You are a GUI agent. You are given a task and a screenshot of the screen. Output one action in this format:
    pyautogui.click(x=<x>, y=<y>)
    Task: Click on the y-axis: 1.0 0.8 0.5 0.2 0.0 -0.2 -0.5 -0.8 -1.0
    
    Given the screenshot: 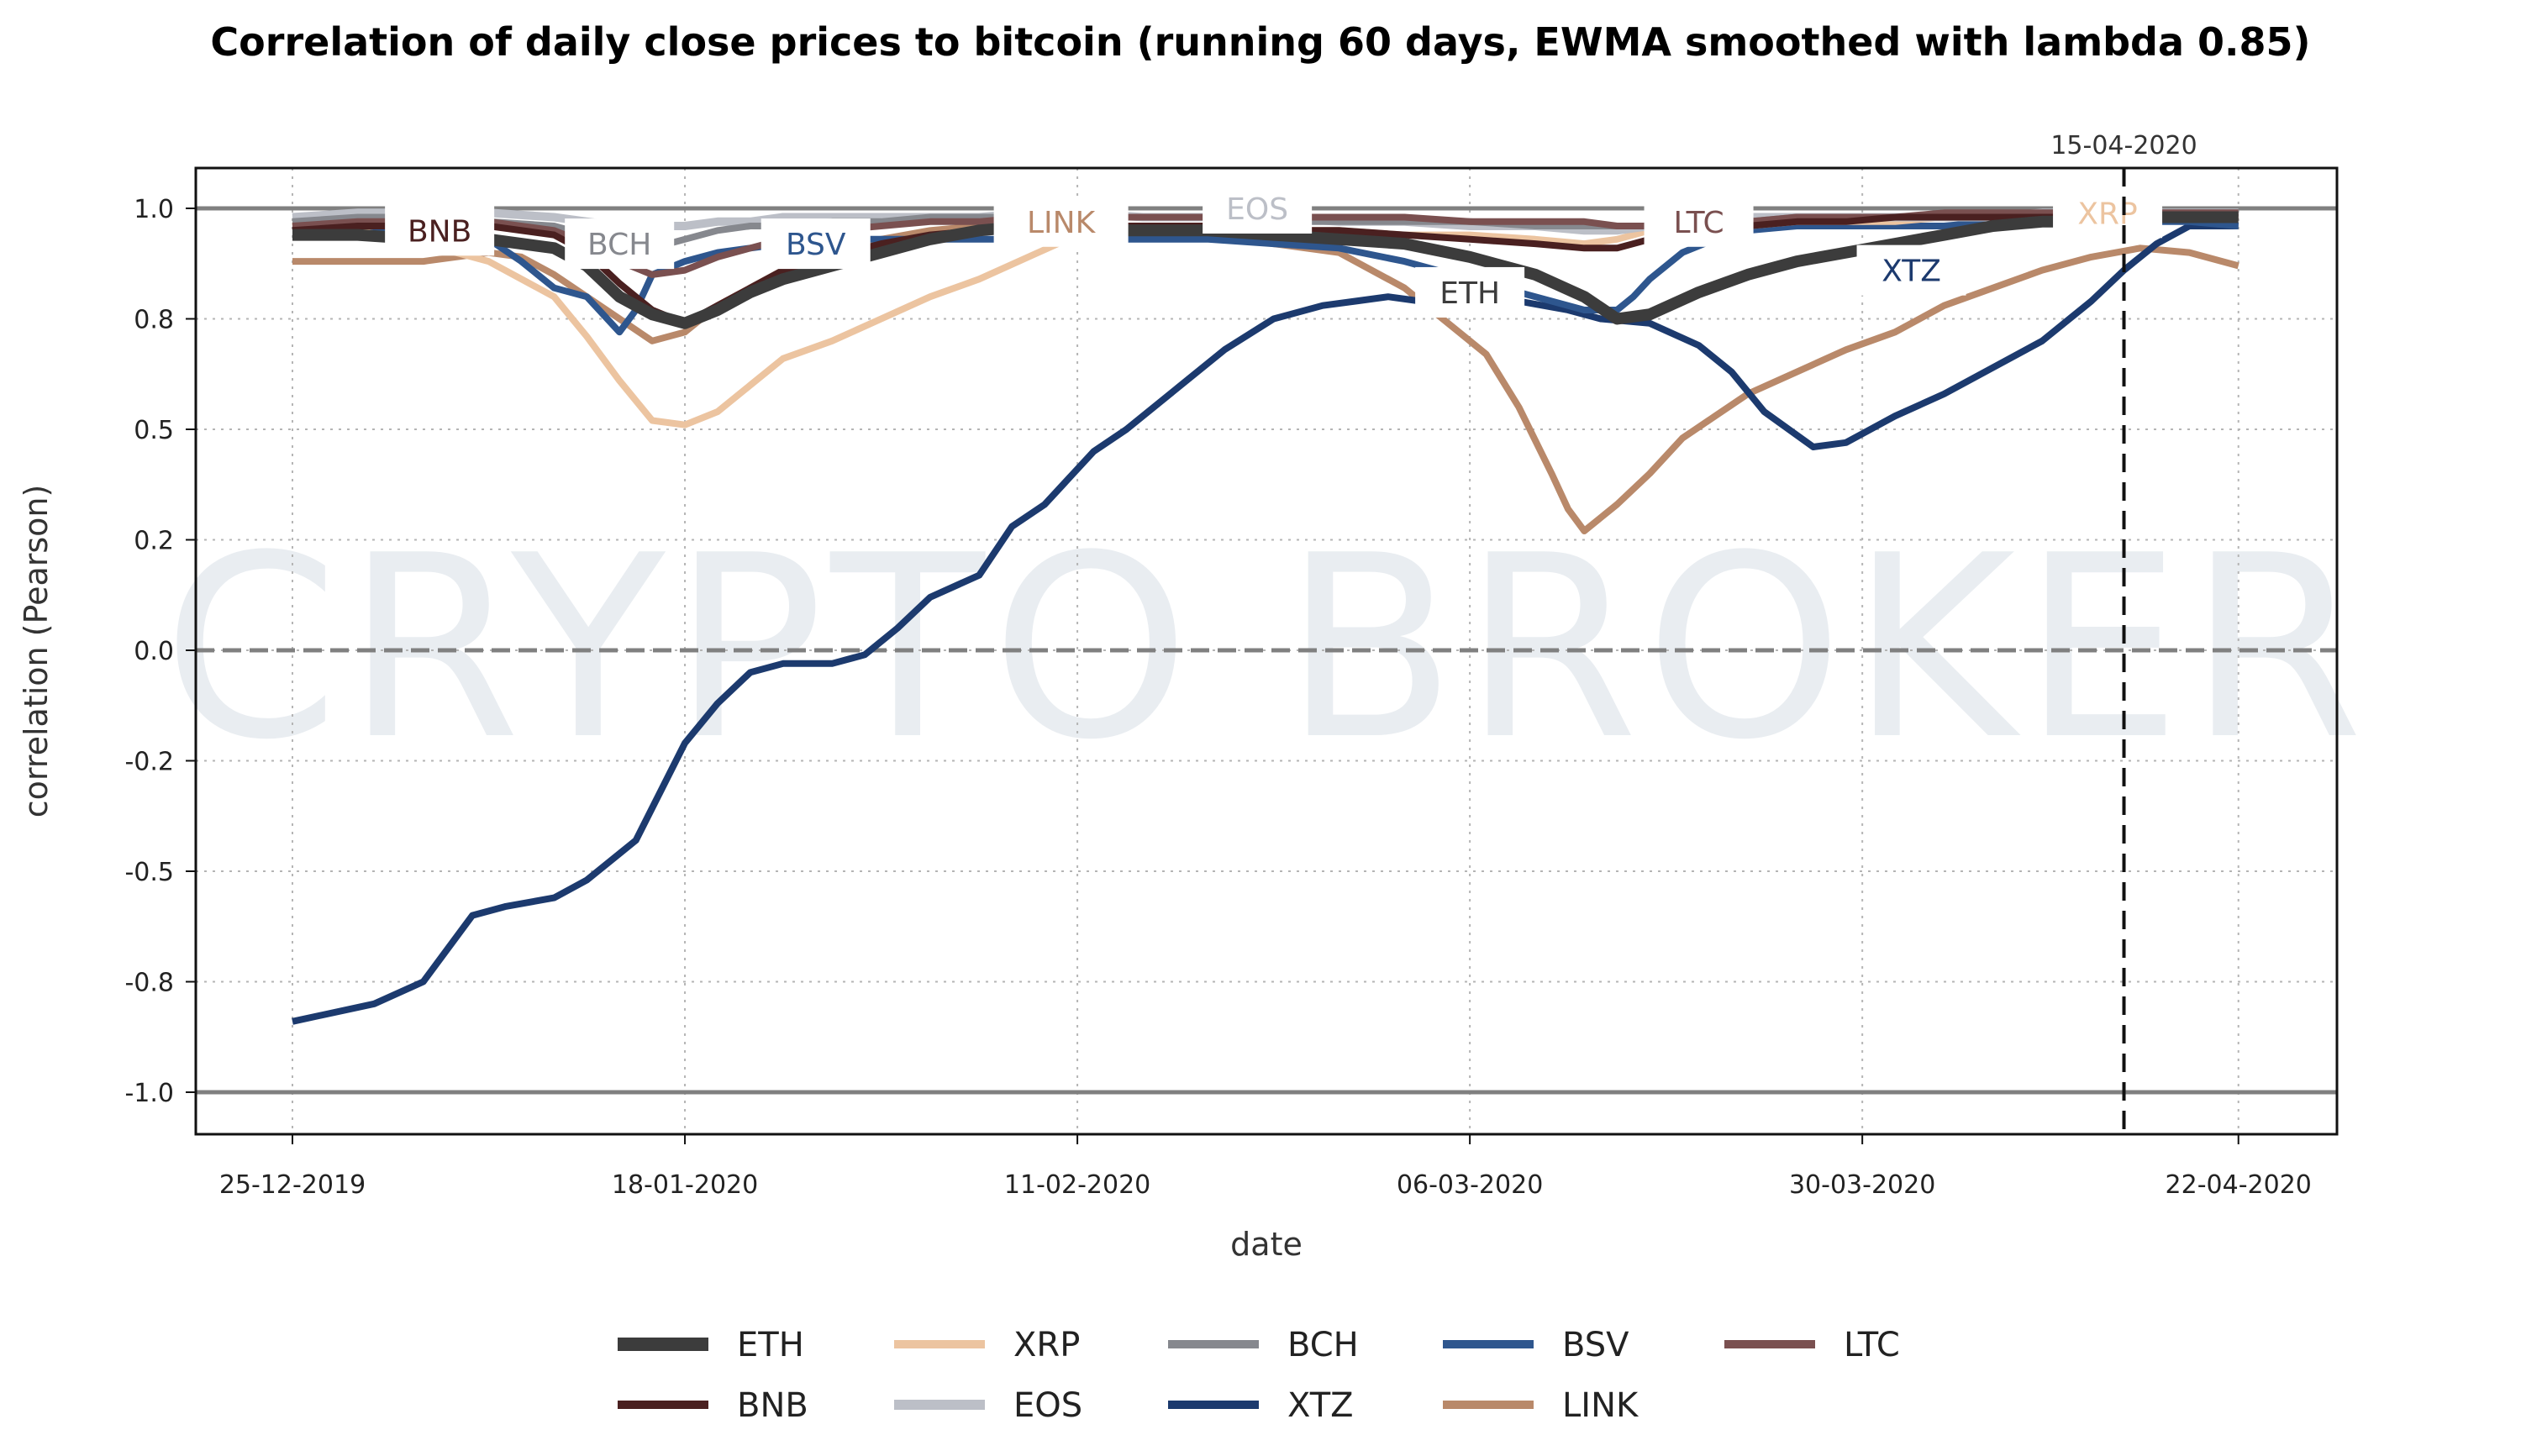 What is the action you would take?
    pyautogui.click(x=160, y=651)
    